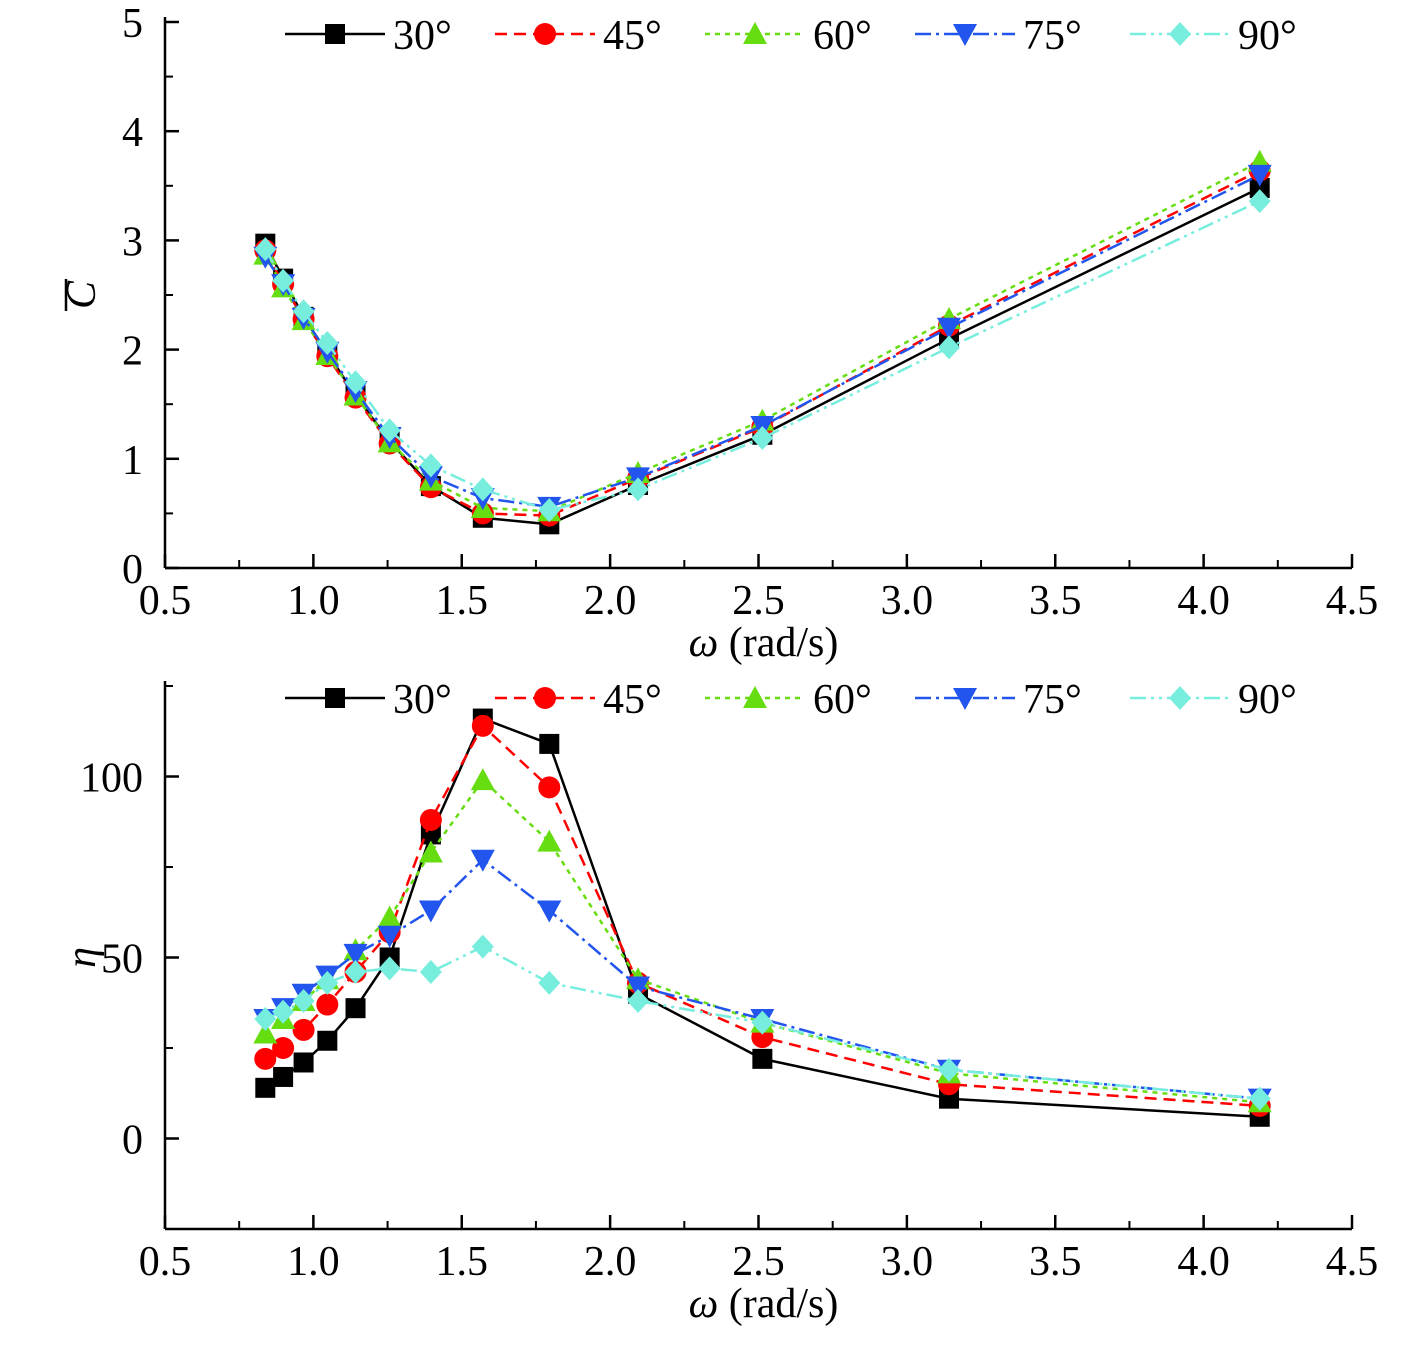 This screenshot has height=1345, width=1418. Describe the element at coordinates (132, 352) in the screenshot. I see `y-tick-label: 2` at that location.